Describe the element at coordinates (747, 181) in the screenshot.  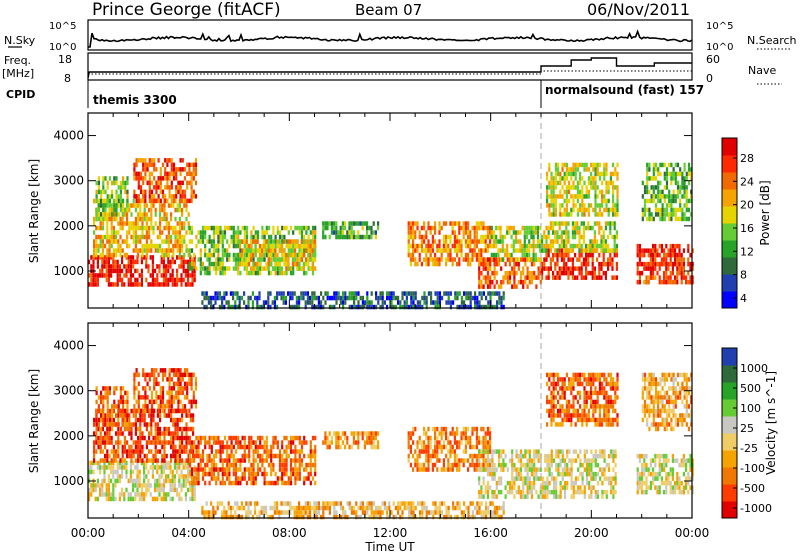
I see `power-colorbar-tick-label: 24` at that location.